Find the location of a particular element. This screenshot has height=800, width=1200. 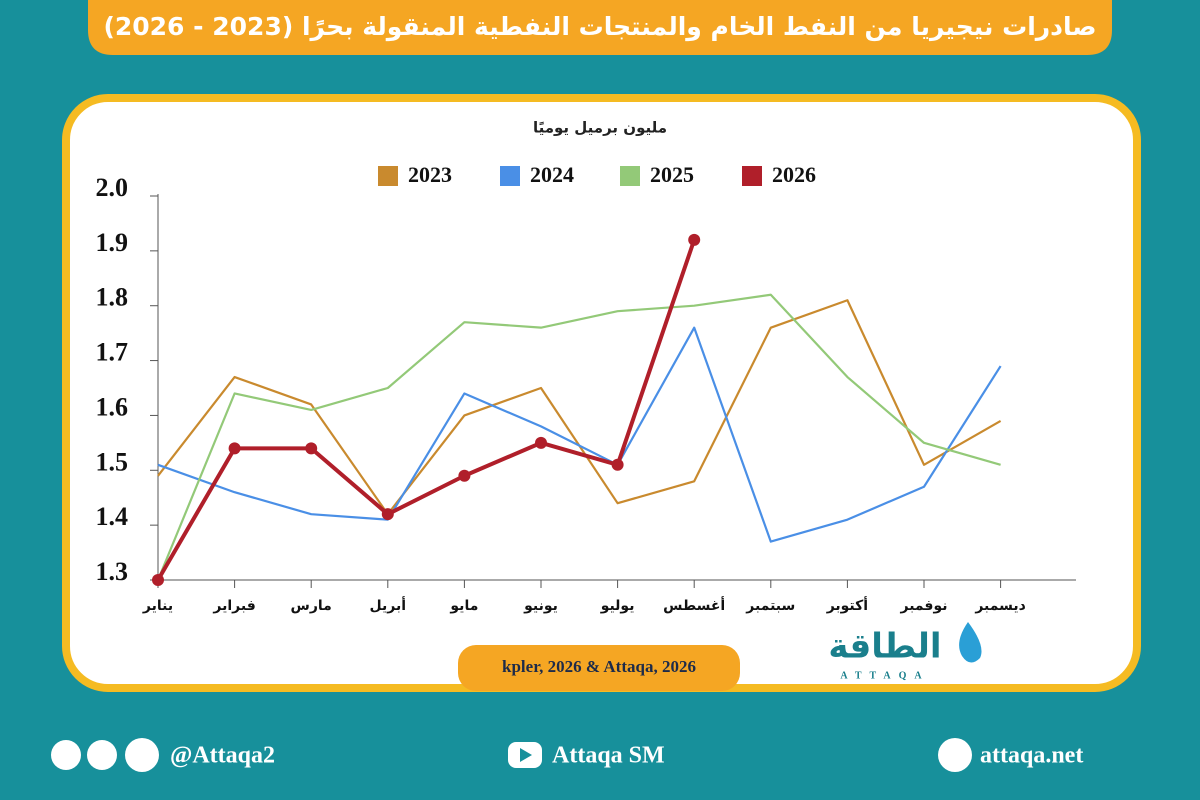

x-tick-label: مايو is located at coordinates (463, 606).